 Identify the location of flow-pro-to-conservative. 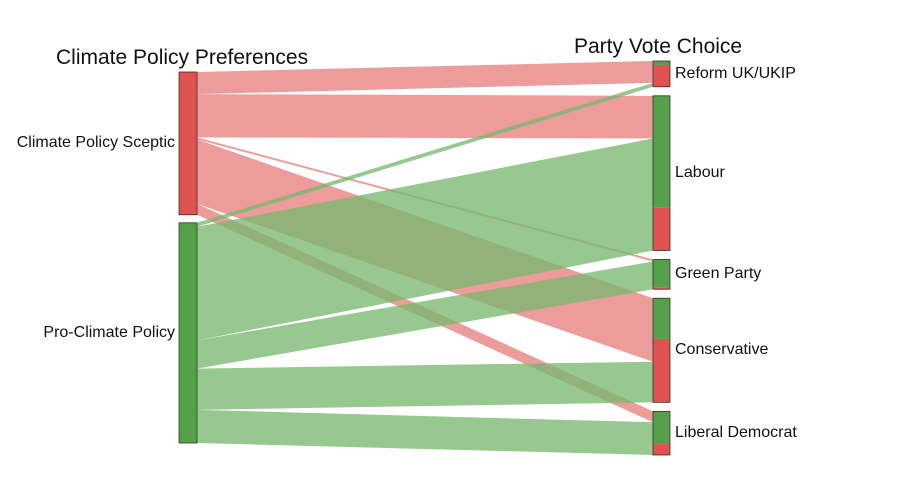
(425, 385).